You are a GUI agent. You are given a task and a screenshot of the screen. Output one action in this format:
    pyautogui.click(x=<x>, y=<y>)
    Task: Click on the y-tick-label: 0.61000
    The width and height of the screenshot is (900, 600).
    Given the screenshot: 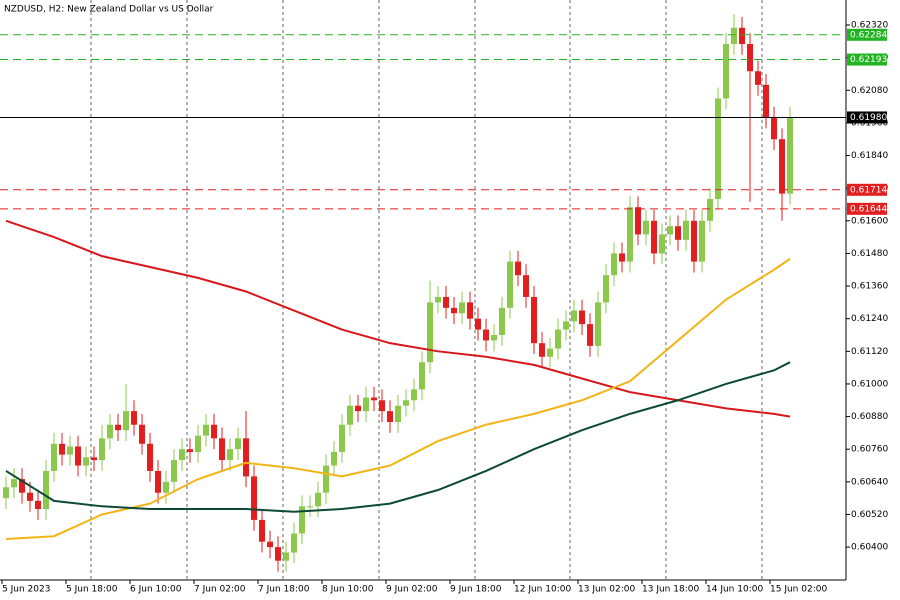 What is the action you would take?
    pyautogui.click(x=869, y=384)
    